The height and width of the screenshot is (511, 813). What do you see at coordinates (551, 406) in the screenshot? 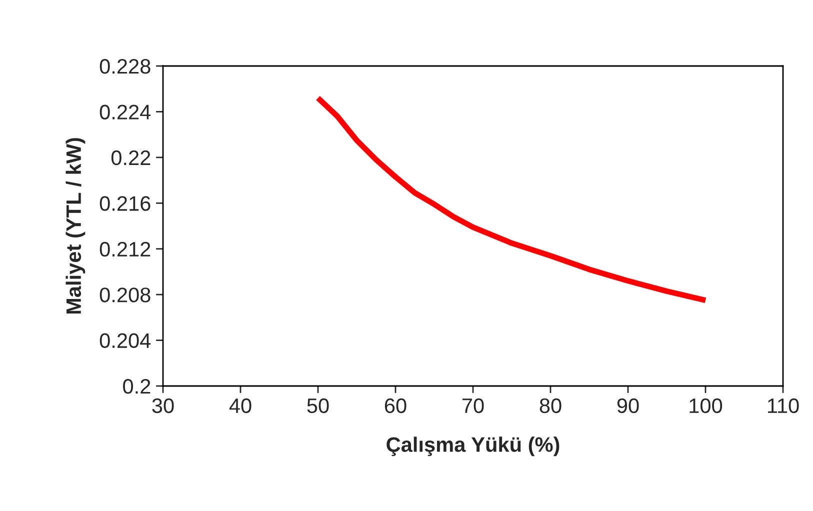
I see `x-tick-label: 80` at bounding box center [551, 406].